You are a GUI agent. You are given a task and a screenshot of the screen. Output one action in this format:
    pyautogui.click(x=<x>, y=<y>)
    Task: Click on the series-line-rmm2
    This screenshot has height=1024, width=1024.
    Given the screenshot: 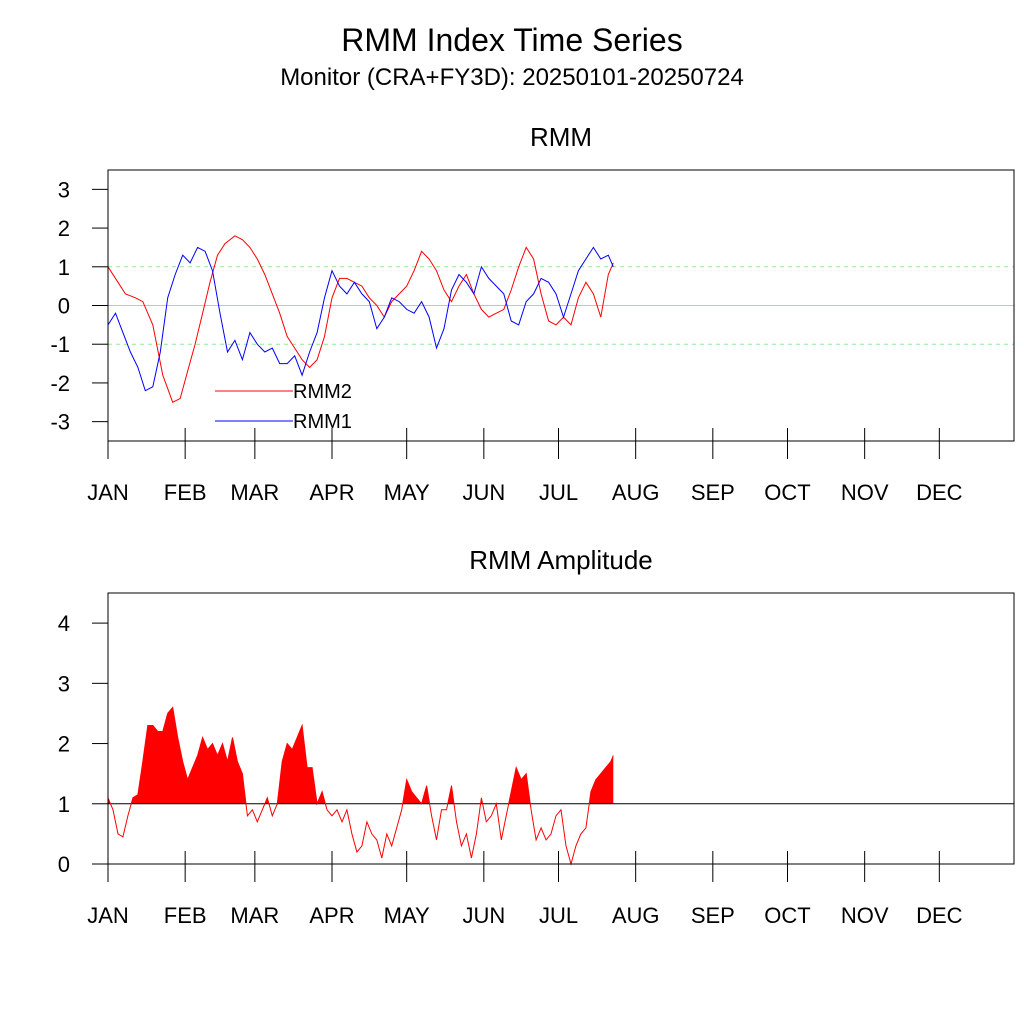 What is the action you would take?
    pyautogui.click(x=360, y=319)
    